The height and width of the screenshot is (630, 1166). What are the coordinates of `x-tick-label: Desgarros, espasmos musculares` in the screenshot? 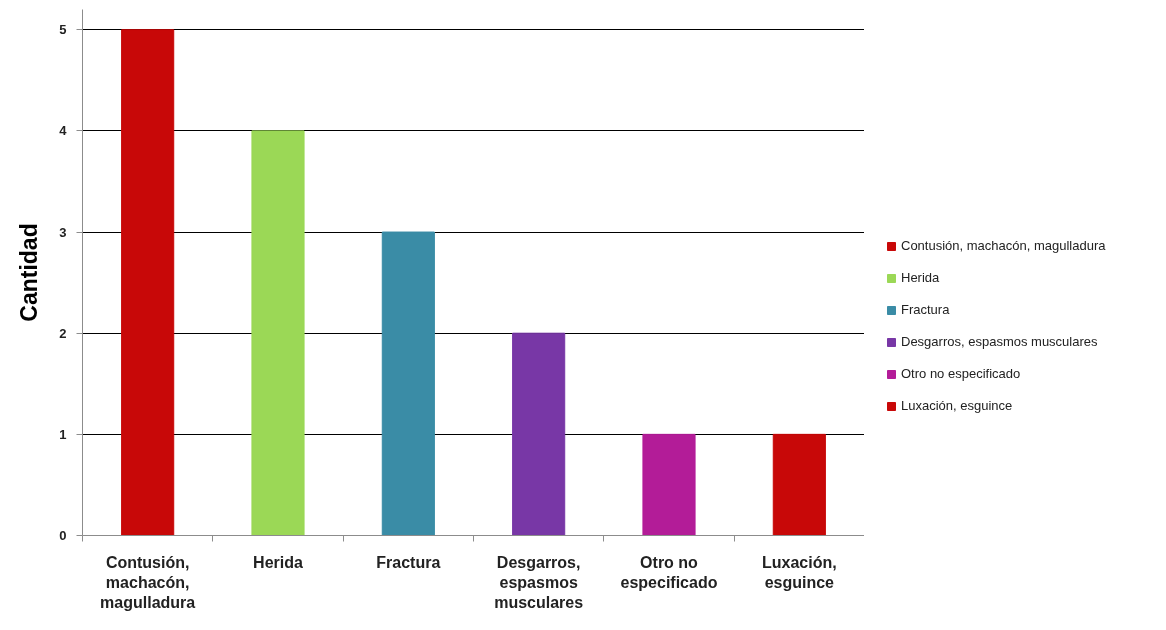 It's located at (539, 582).